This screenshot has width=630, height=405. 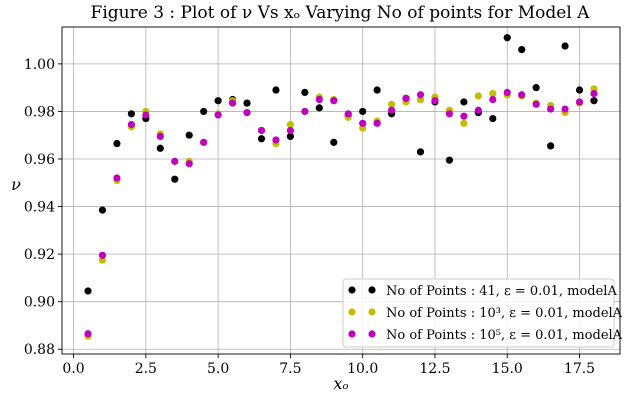 What do you see at coordinates (290, 369) in the screenshot?
I see `x-tick-label: 7.5` at bounding box center [290, 369].